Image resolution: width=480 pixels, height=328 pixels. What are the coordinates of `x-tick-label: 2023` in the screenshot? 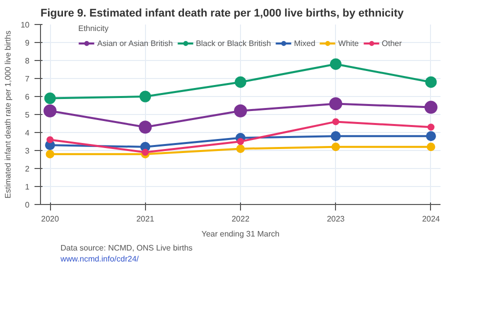 It's located at (336, 219).